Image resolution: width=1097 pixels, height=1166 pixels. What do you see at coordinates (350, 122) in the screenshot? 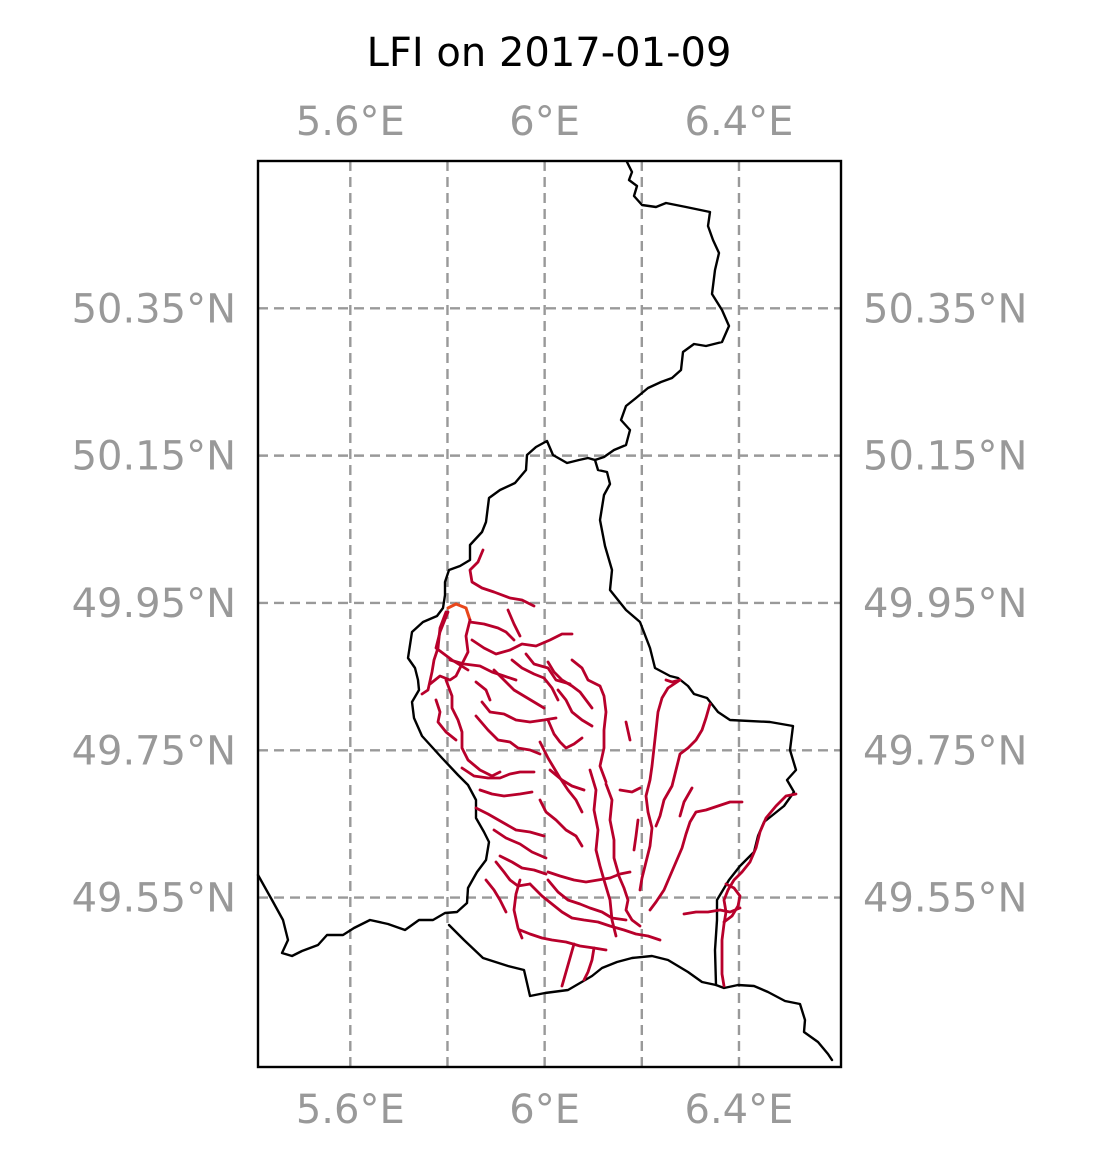
I see `lon-tick-label-top: 5.6°E` at bounding box center [350, 122].